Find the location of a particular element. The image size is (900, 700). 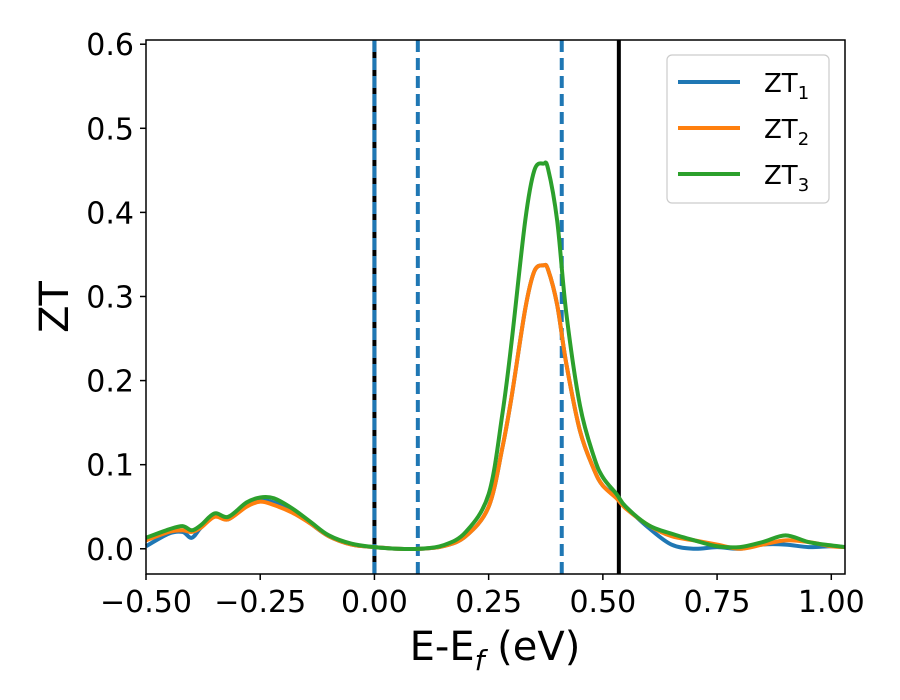

legend-label-1: ZT1 is located at coordinates (786, 86).